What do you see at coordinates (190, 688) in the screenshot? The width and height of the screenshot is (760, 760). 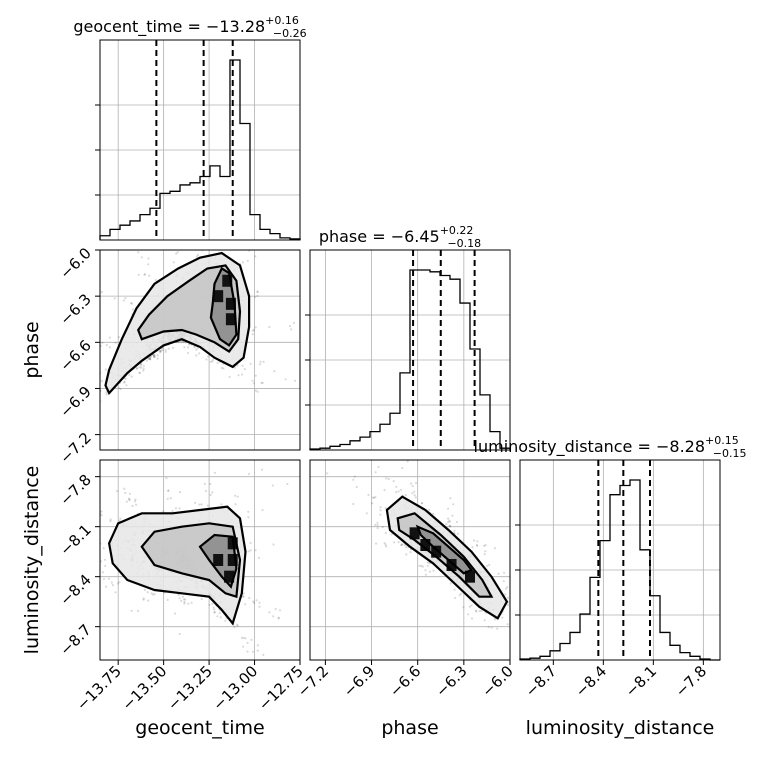 I see `x-tick-label: −13.25` at bounding box center [190, 688].